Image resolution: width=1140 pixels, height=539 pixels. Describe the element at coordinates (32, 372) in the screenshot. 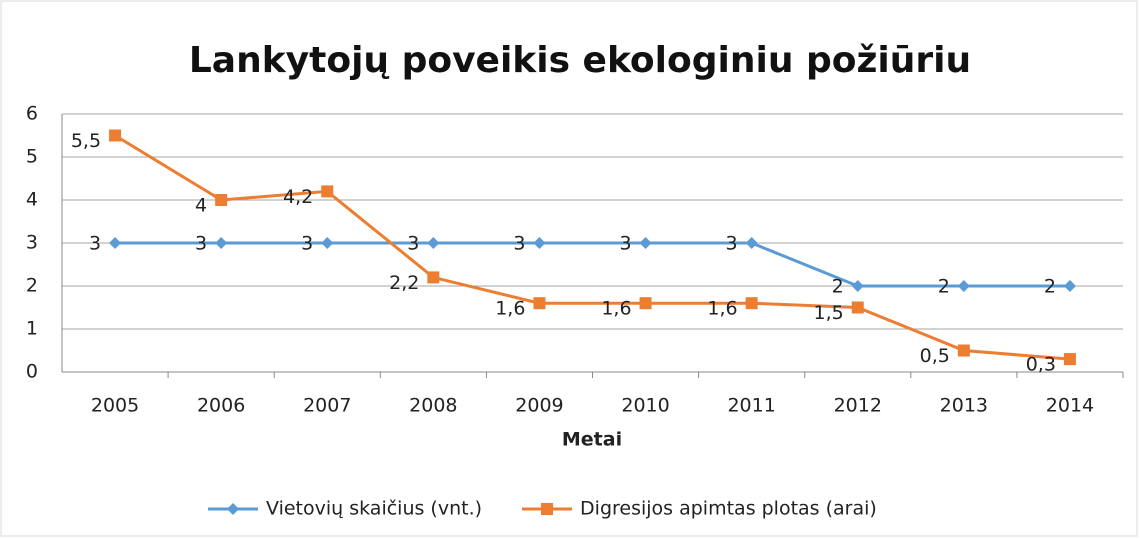

I see `y-tick-label: 0` at that location.